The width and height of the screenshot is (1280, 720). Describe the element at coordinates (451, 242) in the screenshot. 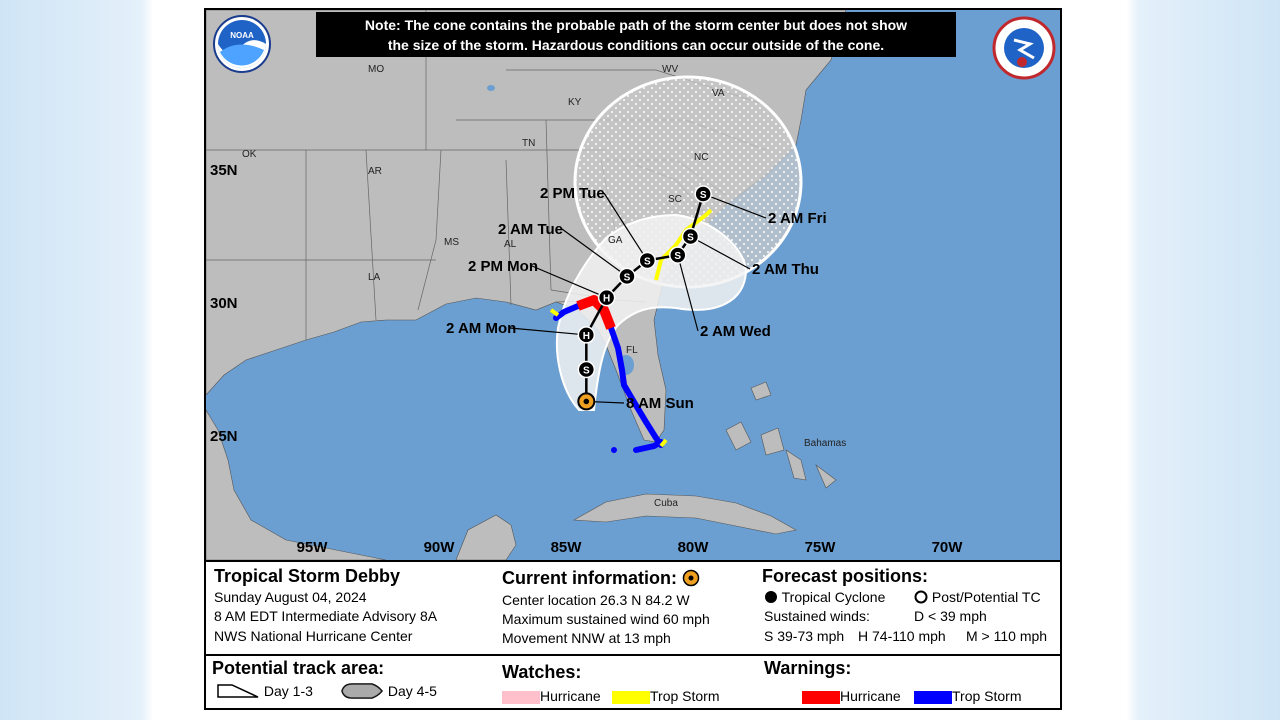

I see `state-label: MS` at that location.